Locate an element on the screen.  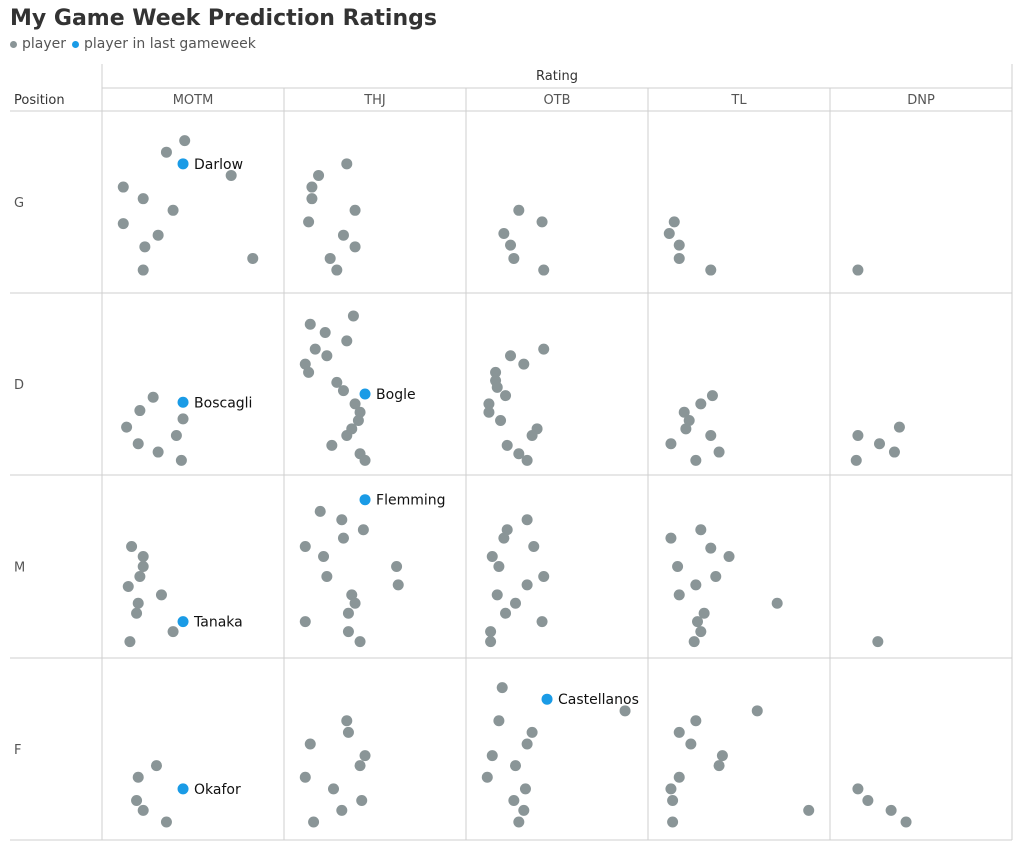
legend-item-player: player is located at coordinates (38, 44).